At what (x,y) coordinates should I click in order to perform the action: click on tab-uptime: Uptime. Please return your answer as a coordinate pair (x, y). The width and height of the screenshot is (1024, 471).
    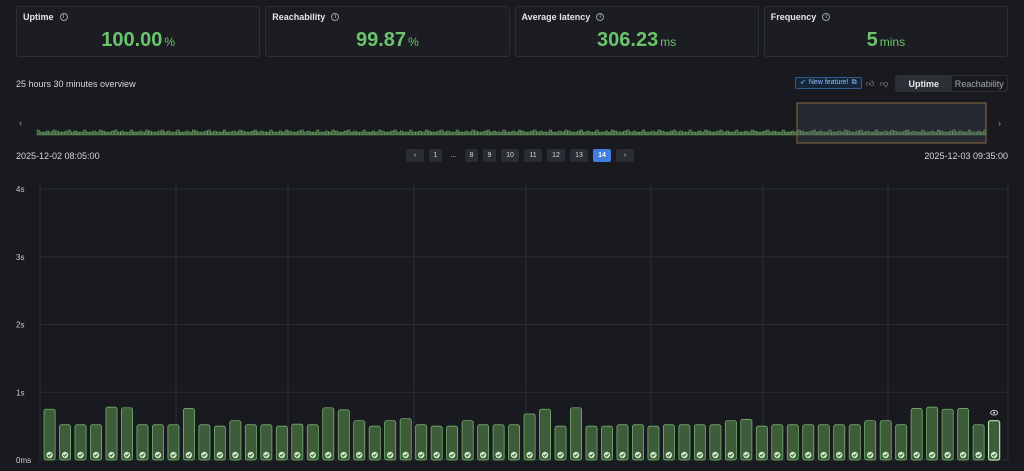
    Looking at the image, I should click on (924, 83).